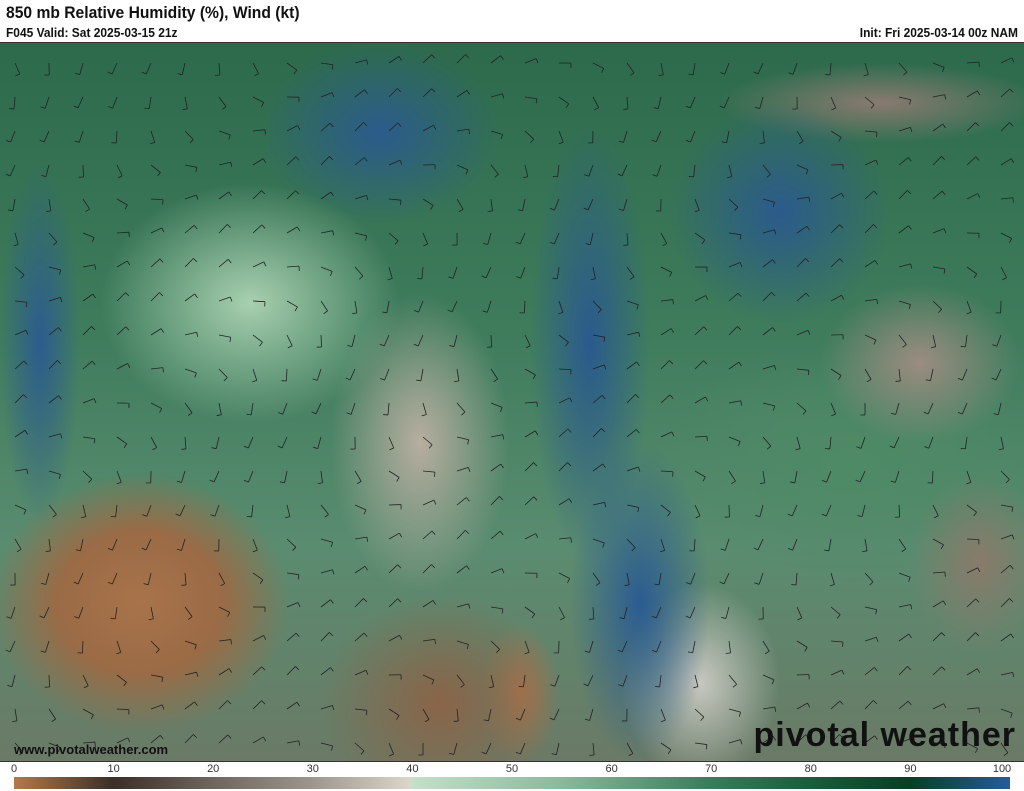  I want to click on colorbar-tick: 80, so click(810, 769).